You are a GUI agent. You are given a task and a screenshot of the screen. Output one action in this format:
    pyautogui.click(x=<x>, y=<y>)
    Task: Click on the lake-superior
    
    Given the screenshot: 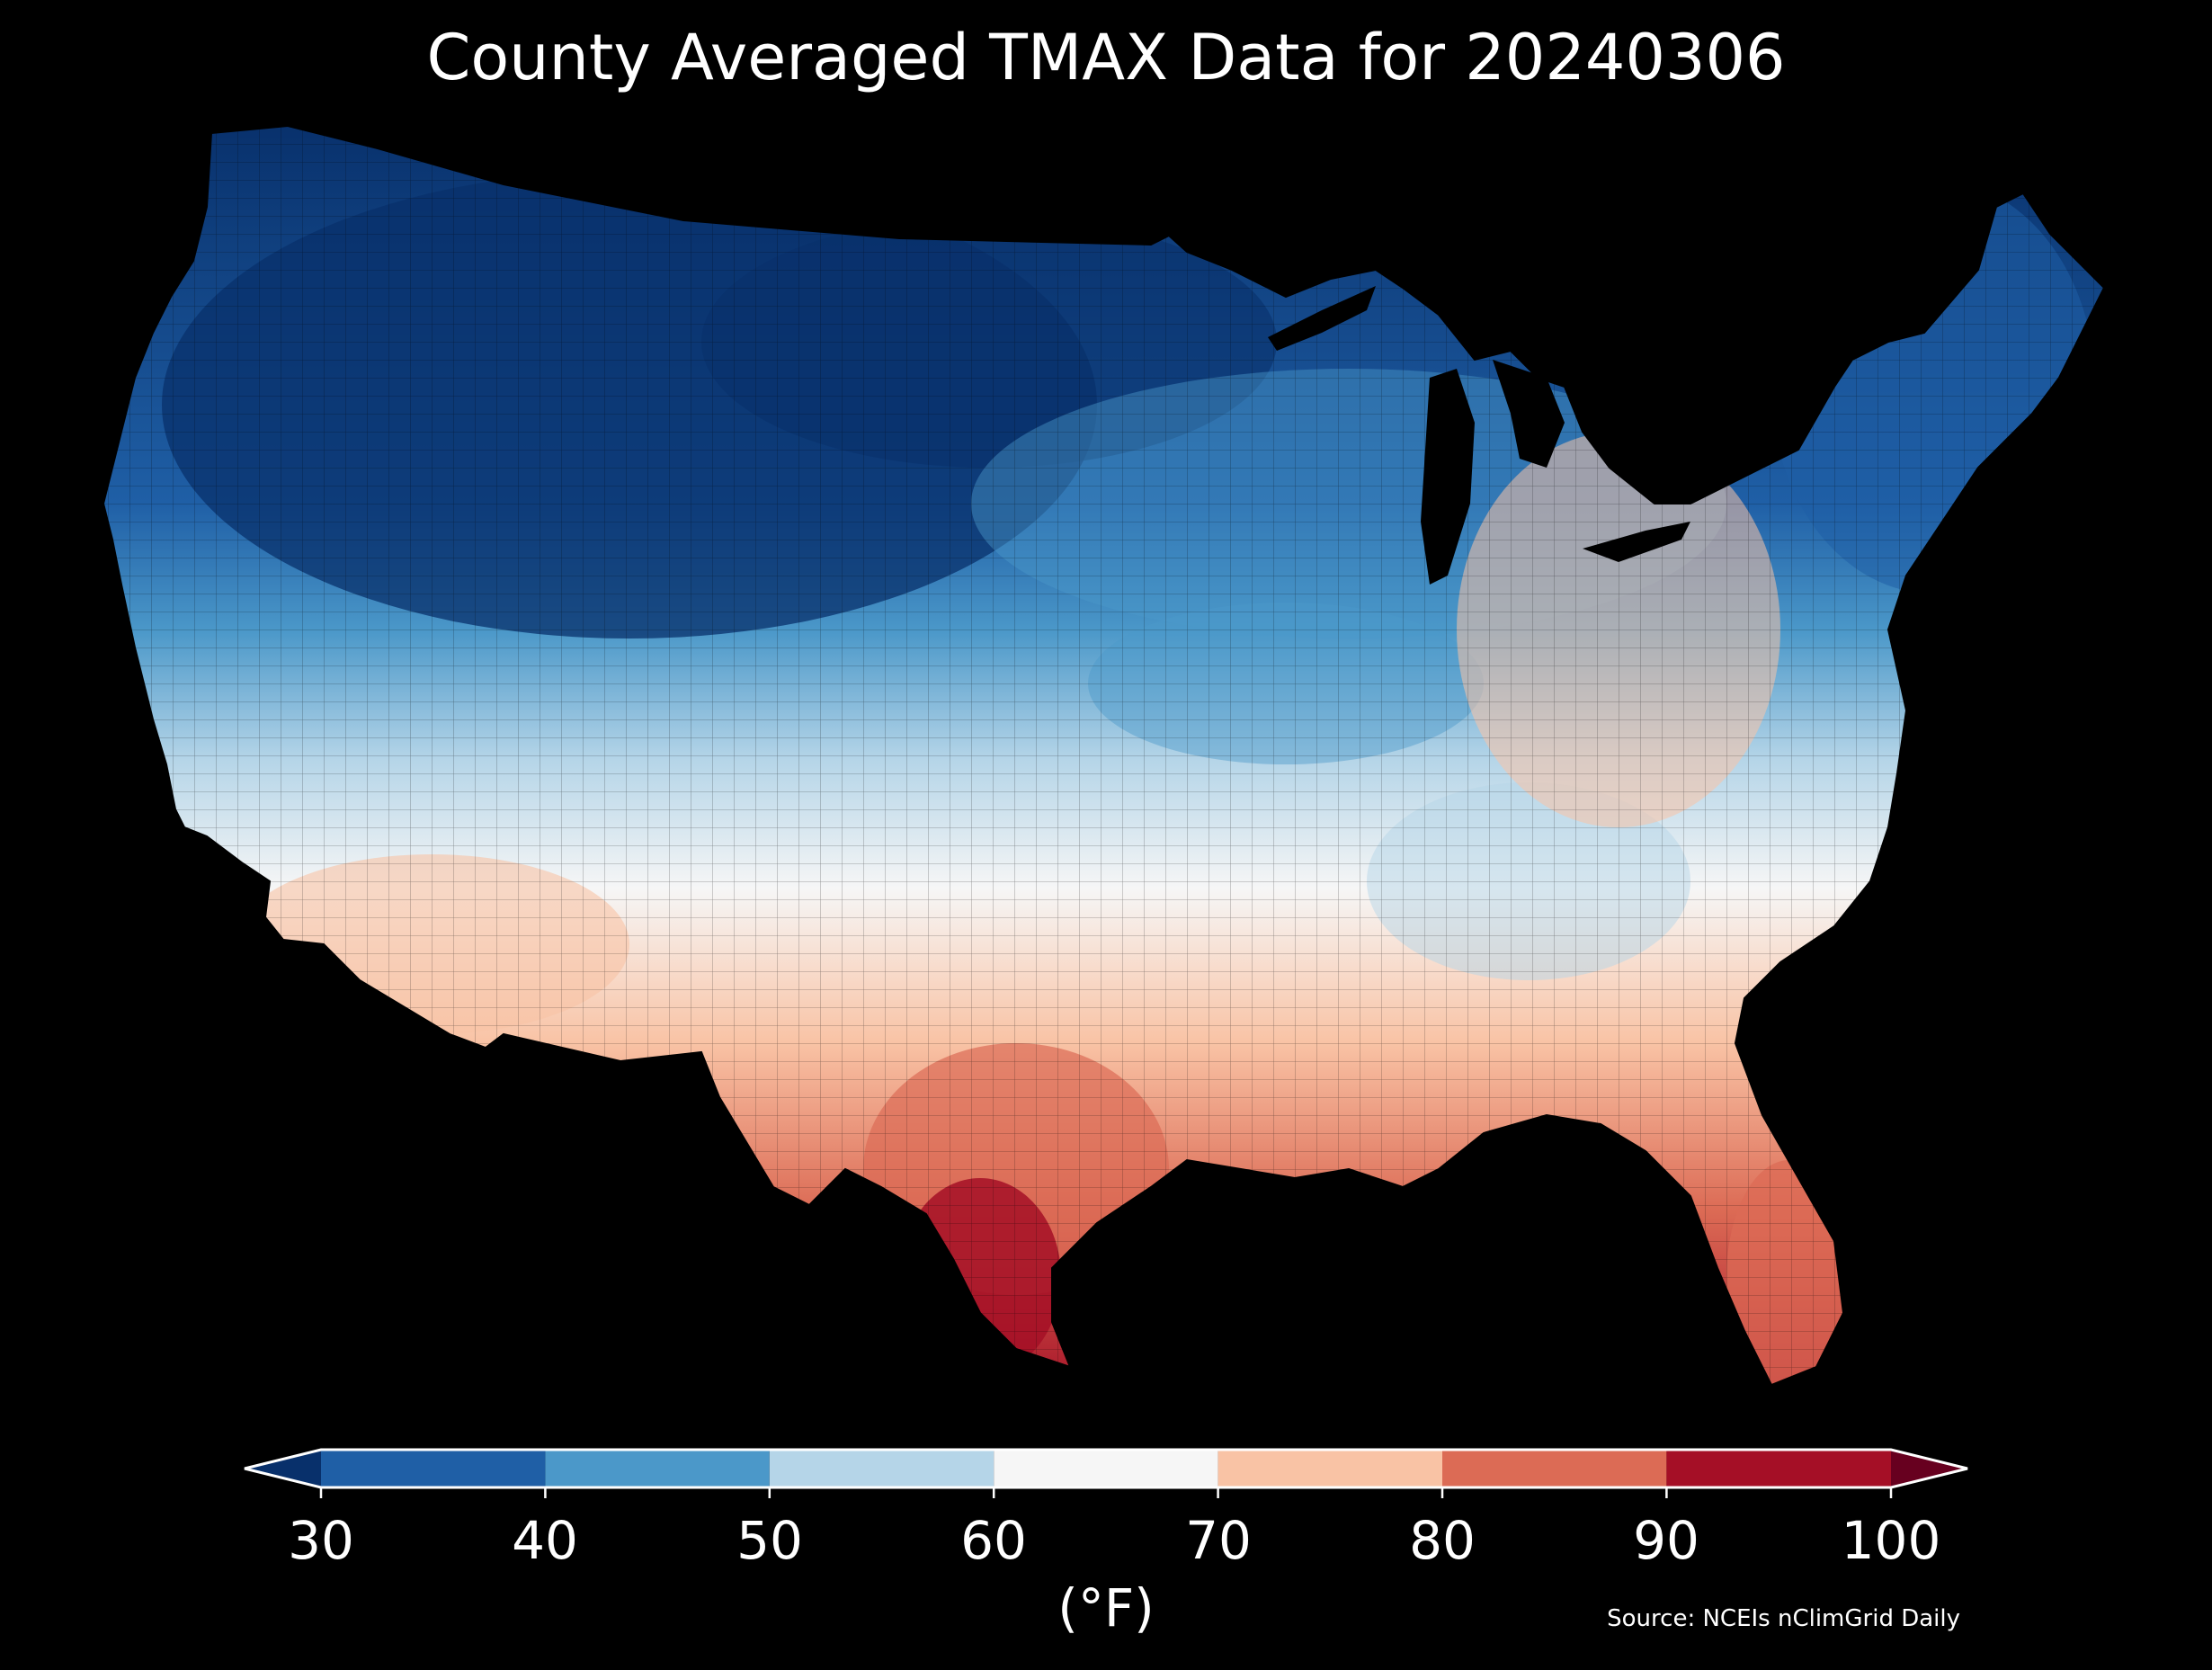 What is the action you would take?
    pyautogui.click(x=1322, y=318)
    